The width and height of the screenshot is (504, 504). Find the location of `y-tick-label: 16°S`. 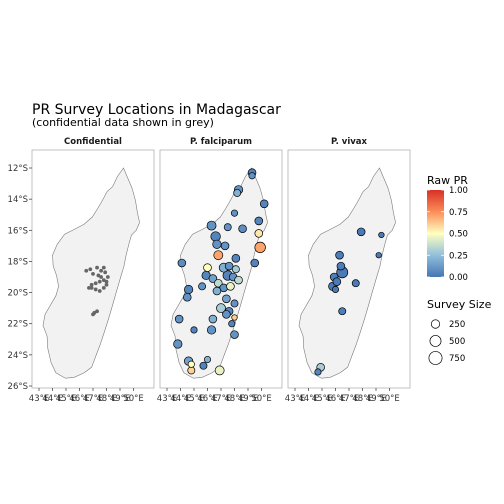

y-tick-label: 16°S is located at coordinates (18, 231).